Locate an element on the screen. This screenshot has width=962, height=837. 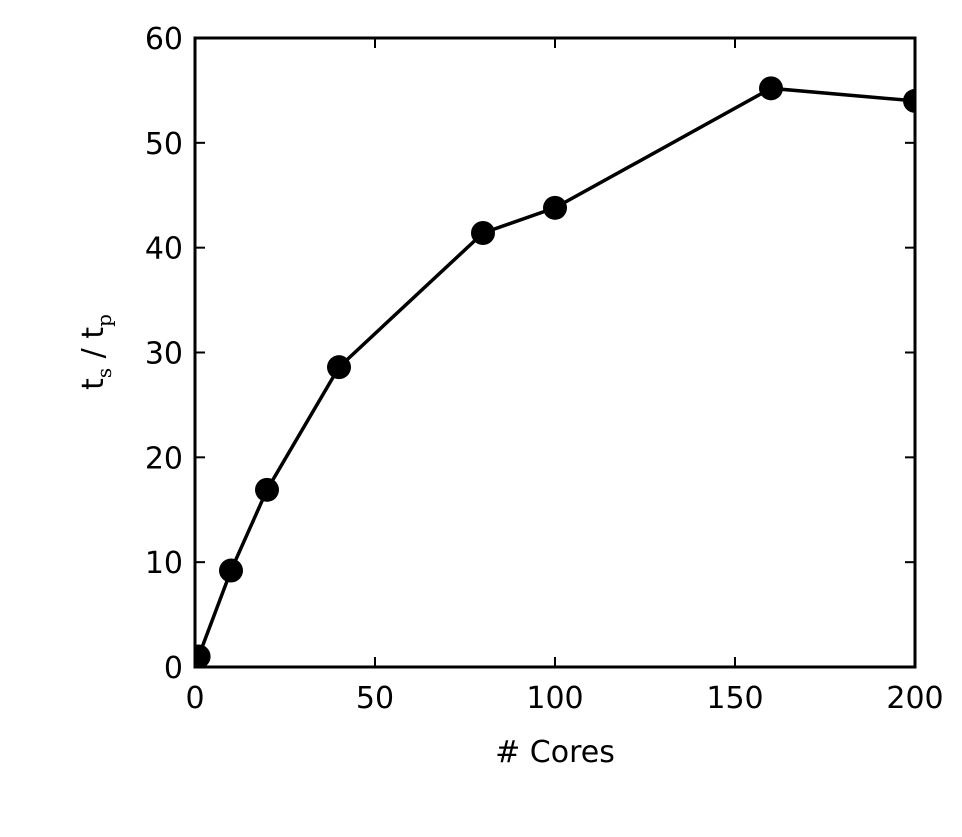
y-tick-label: 10 is located at coordinates (164, 563).